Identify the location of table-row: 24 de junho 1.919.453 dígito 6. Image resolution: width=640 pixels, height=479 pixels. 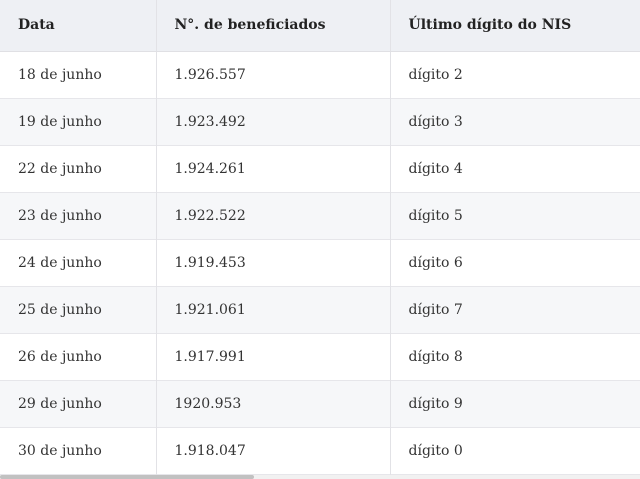
(320, 262).